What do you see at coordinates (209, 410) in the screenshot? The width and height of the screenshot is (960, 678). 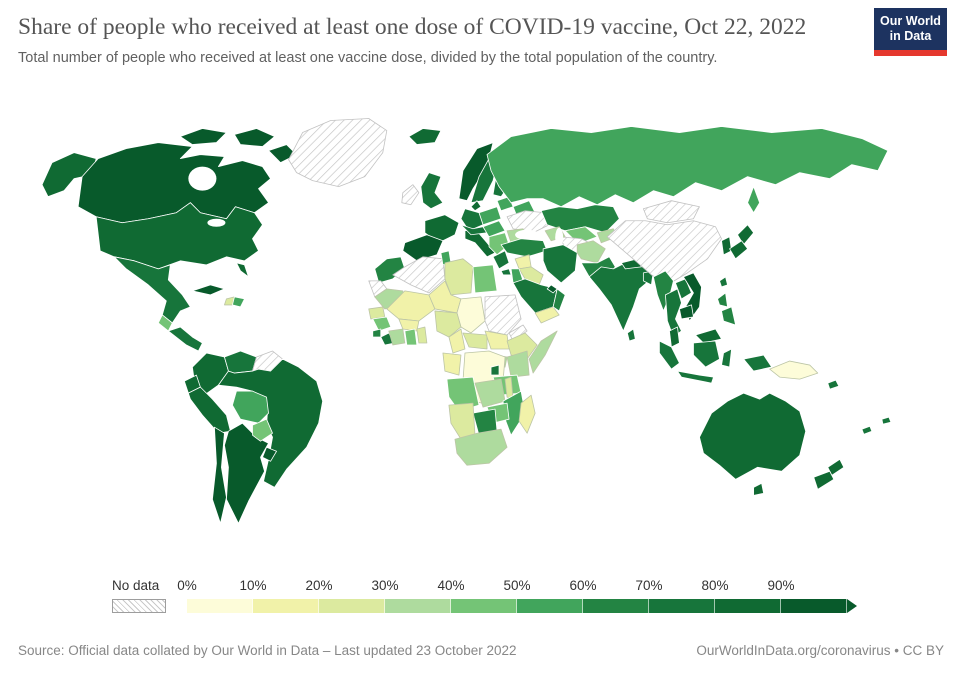 I see `country-peru` at bounding box center [209, 410].